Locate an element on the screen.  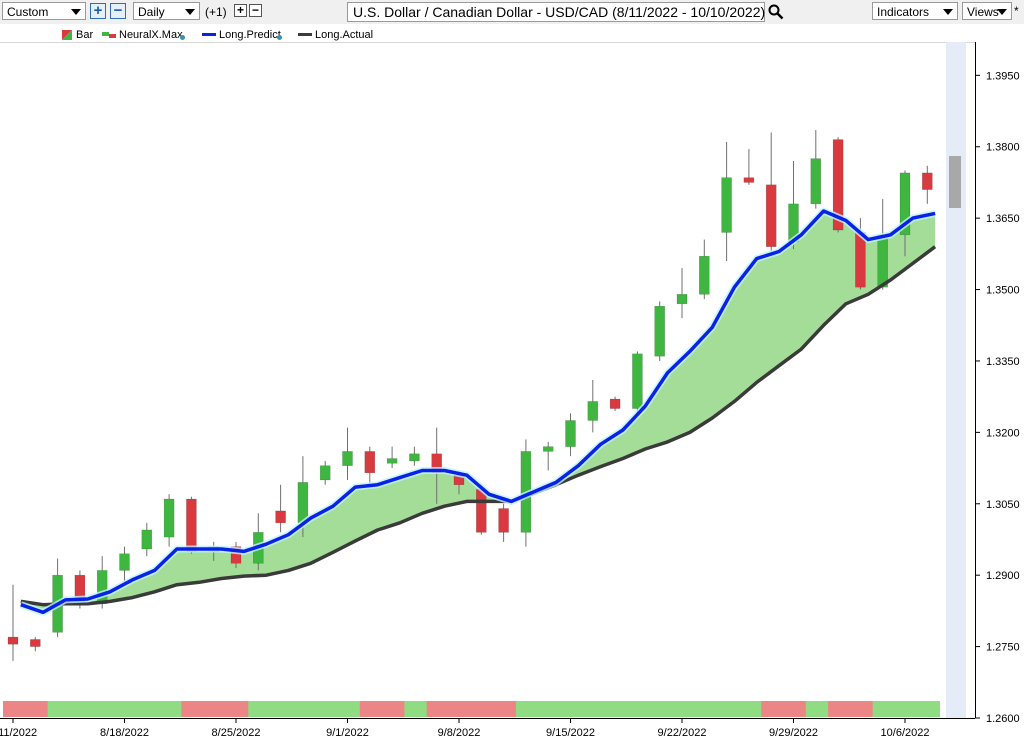
period-select: Custom is located at coordinates (44, 11).